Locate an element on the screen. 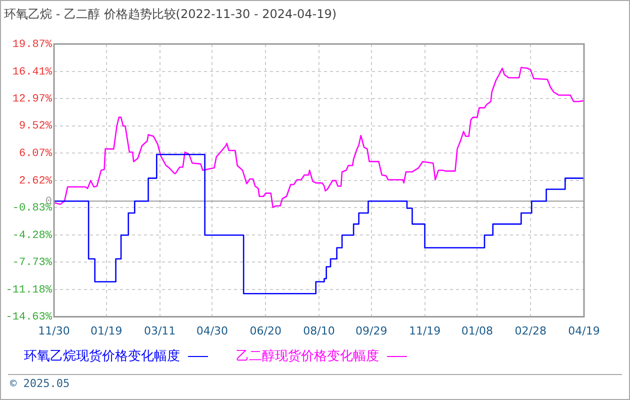 The height and width of the screenshot is (400, 630). x-tick-label: 11/19 is located at coordinates (424, 331).